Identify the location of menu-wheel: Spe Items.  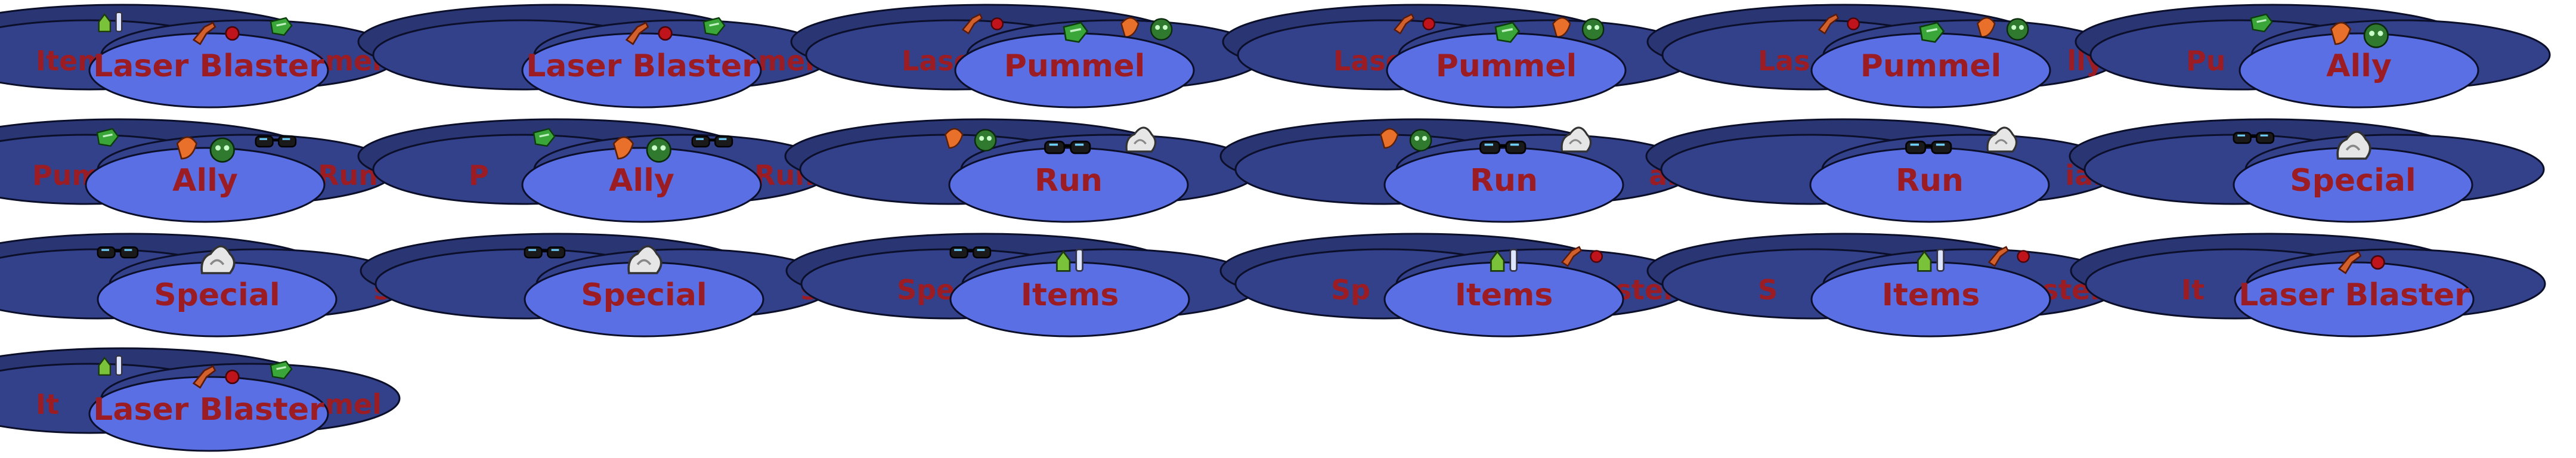
(1024, 285).